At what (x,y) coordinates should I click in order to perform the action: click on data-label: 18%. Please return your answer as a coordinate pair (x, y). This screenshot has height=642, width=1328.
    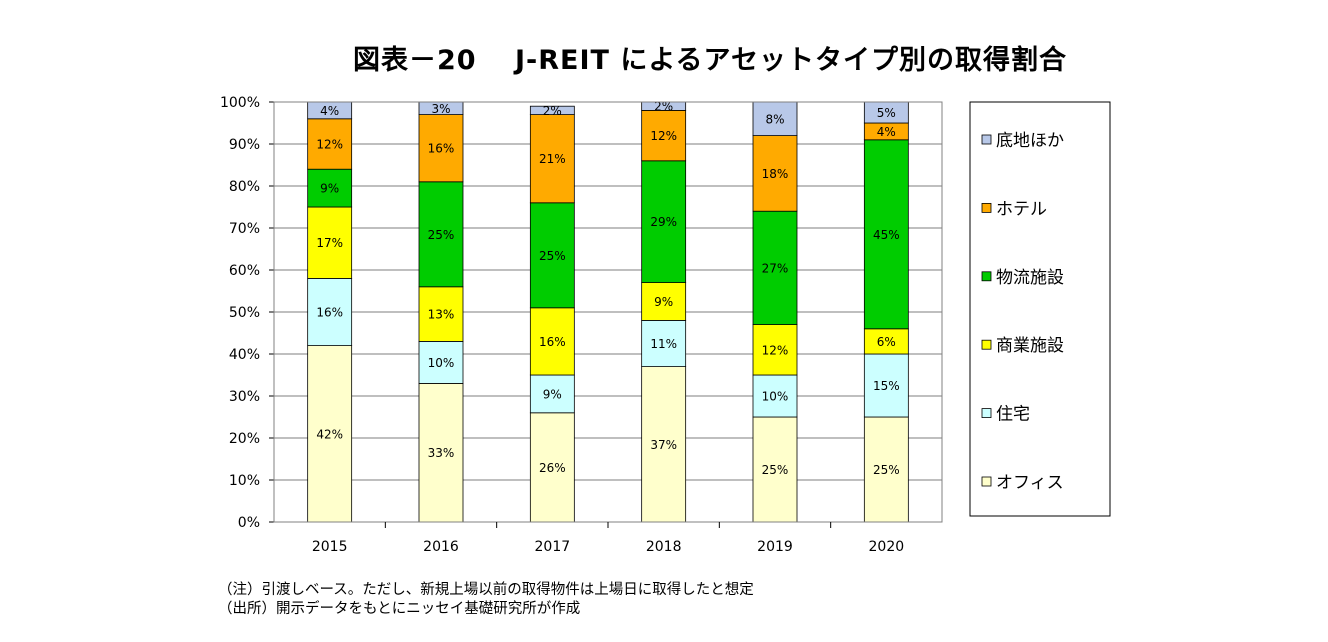
    Looking at the image, I should click on (775, 174).